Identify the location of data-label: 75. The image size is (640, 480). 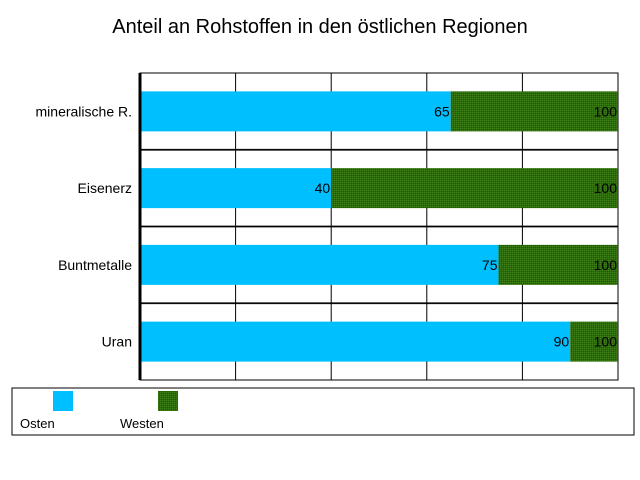
(490, 265).